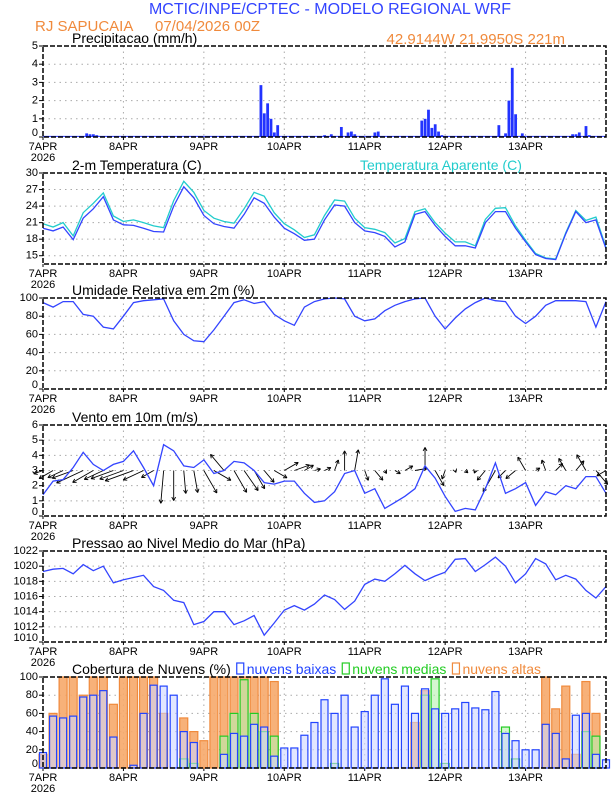 The height and width of the screenshot is (792, 612). Describe the element at coordinates (32, 732) in the screenshot. I see `y-tick-label: 40` at that location.